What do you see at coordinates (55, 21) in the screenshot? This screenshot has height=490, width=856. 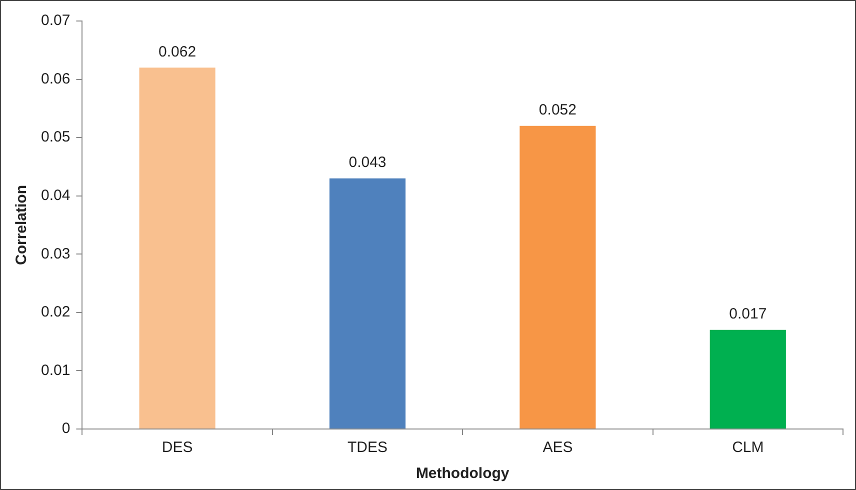 I see `y-tick-label: 0.07` at bounding box center [55, 21].